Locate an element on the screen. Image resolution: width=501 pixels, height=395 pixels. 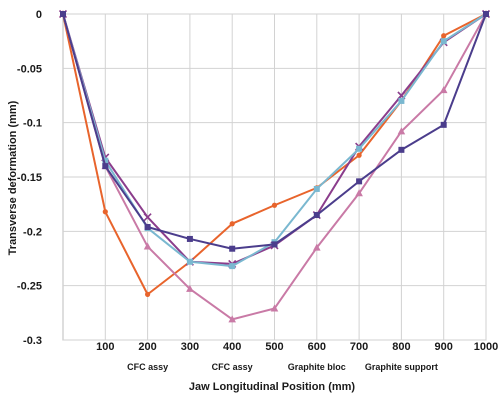
x-tick-label: 200 is located at coordinates (147, 347).